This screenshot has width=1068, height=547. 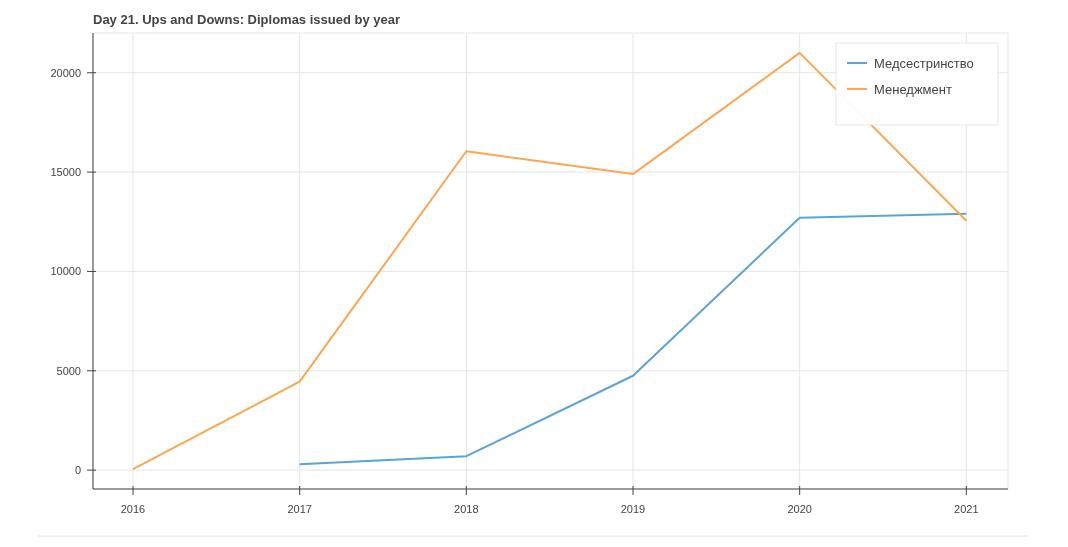 I want to click on x-tick-label: 2020, so click(x=799, y=509).